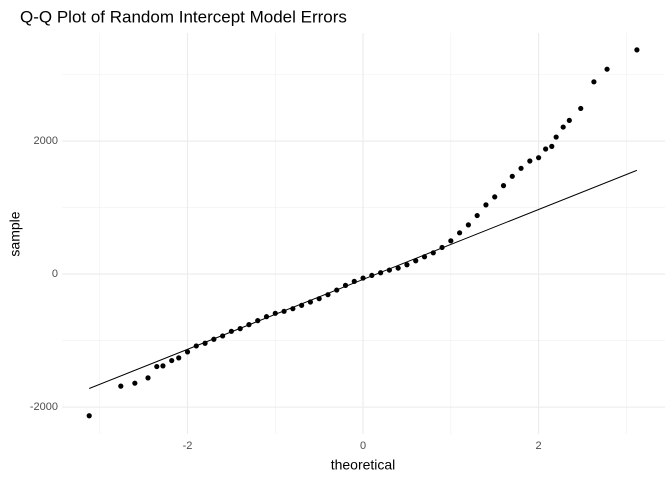 The image size is (672, 480). What do you see at coordinates (363, 446) in the screenshot?
I see `x-tick-label: 0` at bounding box center [363, 446].